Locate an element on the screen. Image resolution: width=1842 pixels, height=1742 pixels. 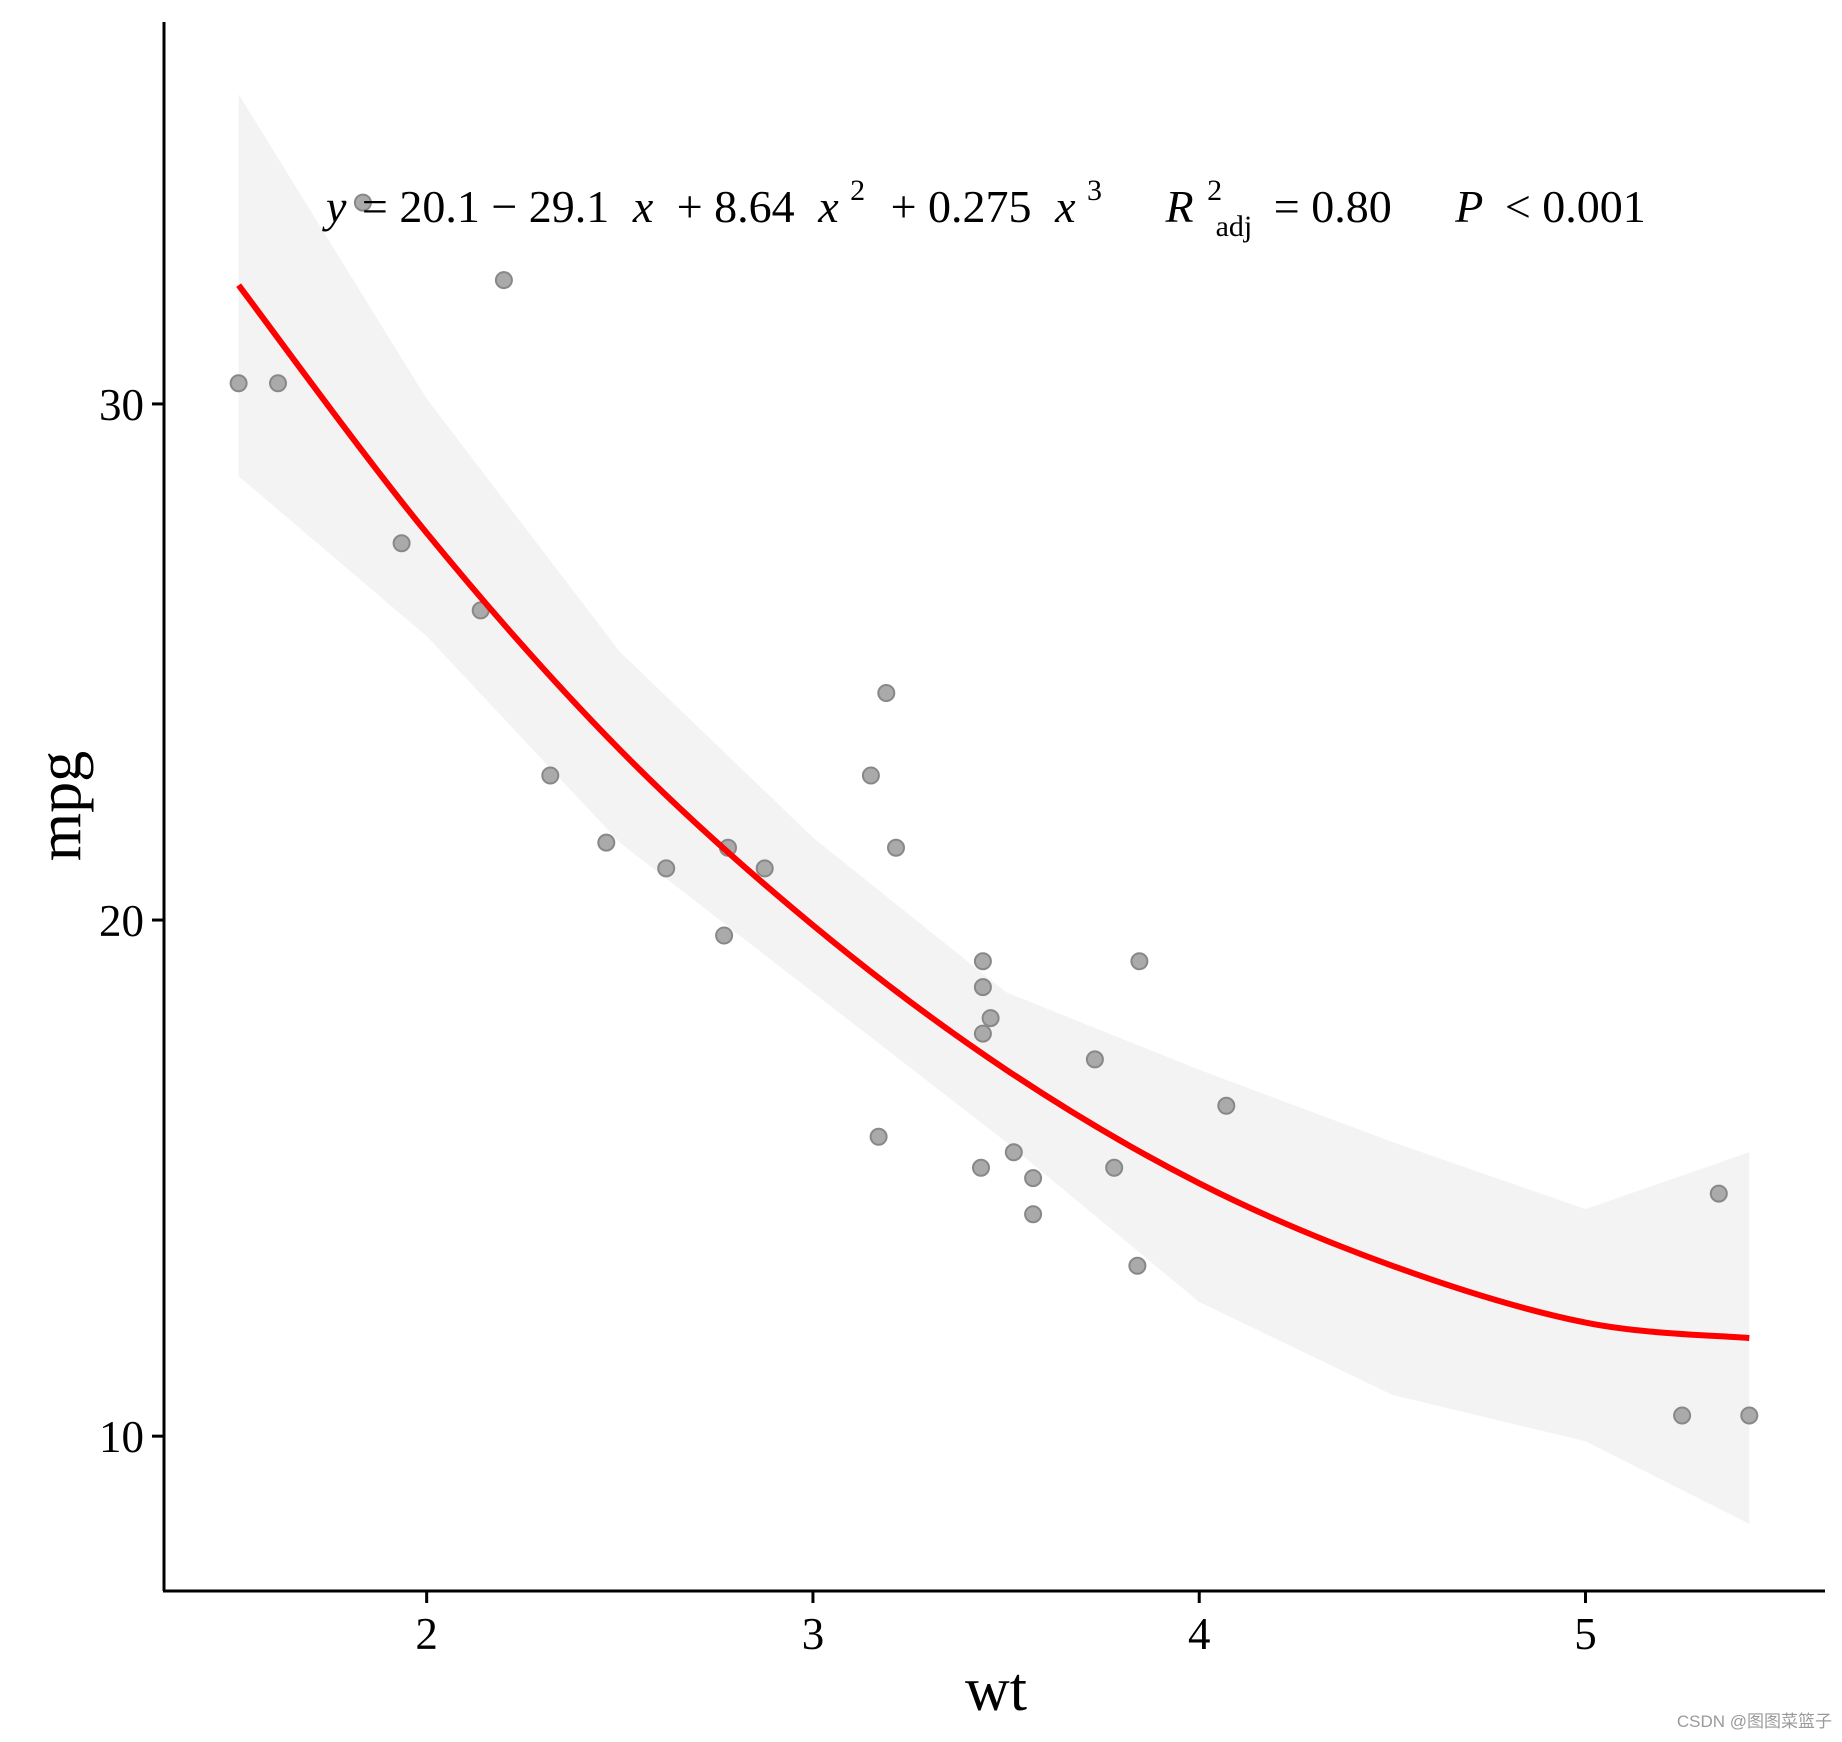
y-ticks-layer: 10 20 30 is located at coordinates (131, 921).